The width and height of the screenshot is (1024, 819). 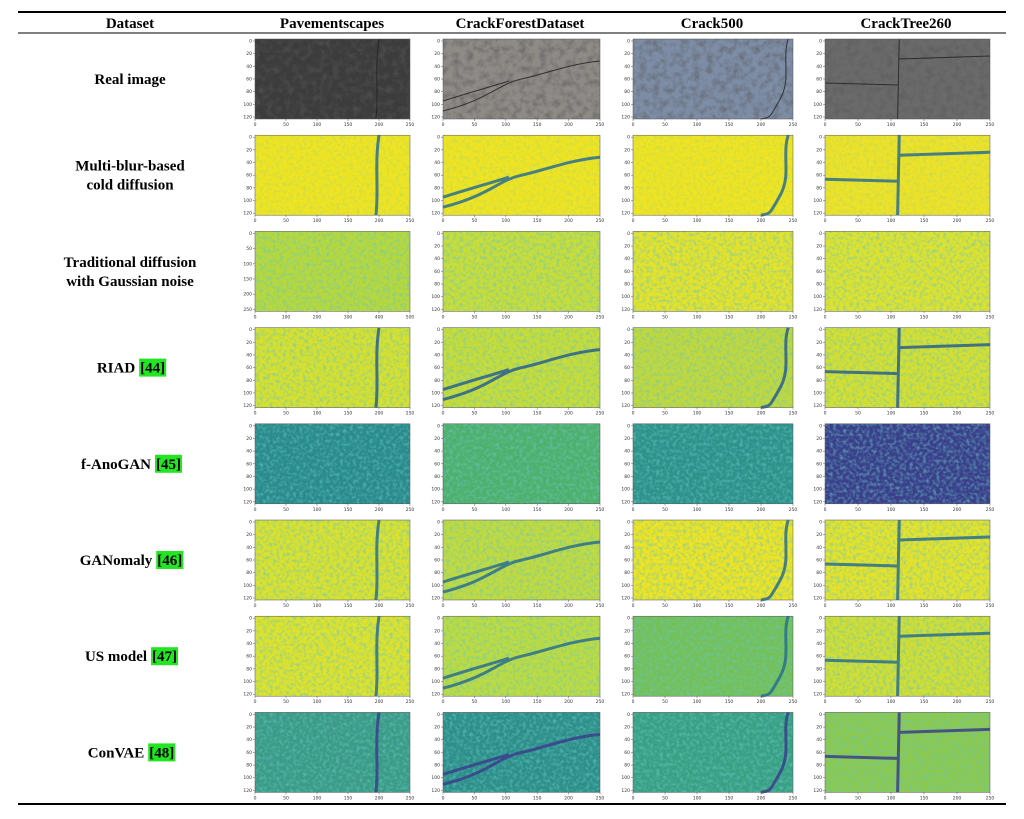 I want to click on ref-link: [45], so click(x=168, y=465).